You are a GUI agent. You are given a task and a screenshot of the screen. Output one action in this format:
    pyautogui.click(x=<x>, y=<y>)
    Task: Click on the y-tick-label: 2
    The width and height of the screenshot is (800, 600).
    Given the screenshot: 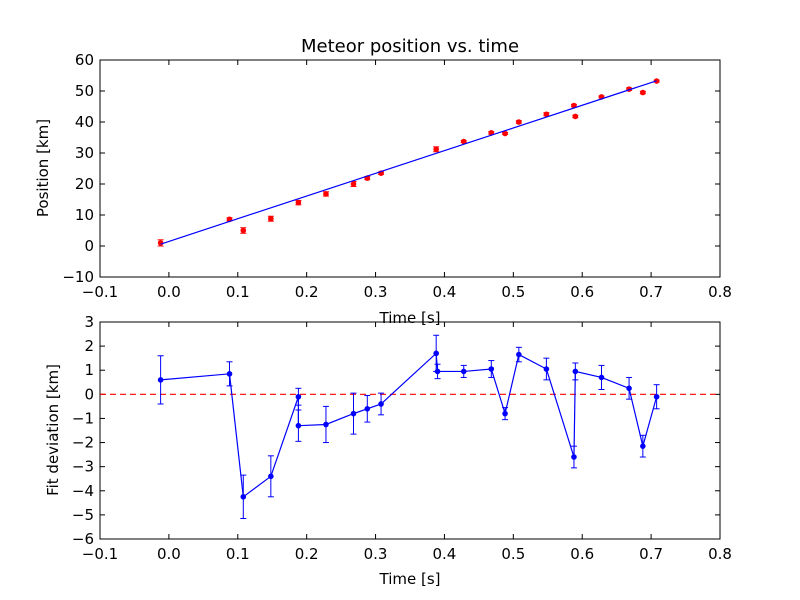 What is the action you would take?
    pyautogui.click(x=89, y=346)
    